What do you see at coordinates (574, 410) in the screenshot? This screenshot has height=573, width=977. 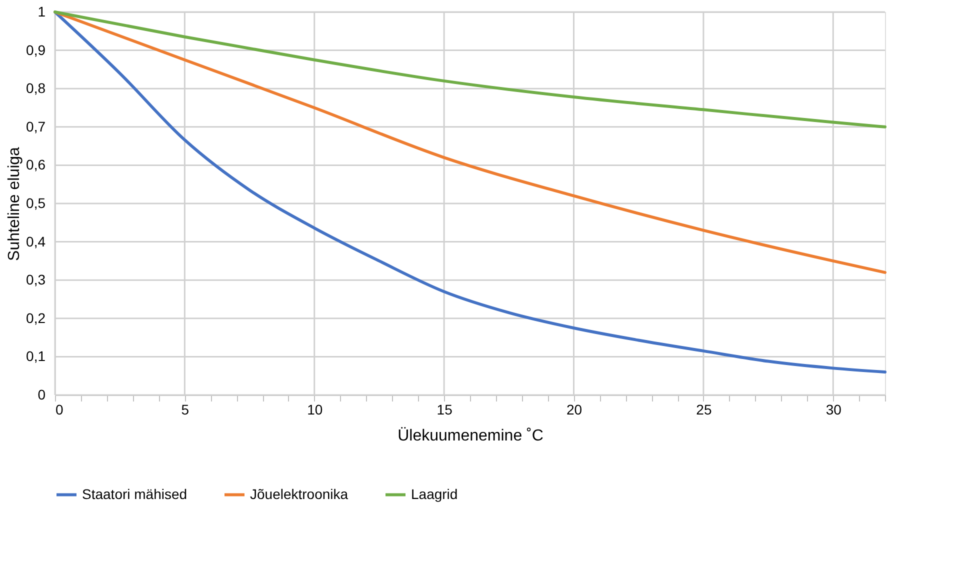 I see `x-tick-label: 20` at bounding box center [574, 410].